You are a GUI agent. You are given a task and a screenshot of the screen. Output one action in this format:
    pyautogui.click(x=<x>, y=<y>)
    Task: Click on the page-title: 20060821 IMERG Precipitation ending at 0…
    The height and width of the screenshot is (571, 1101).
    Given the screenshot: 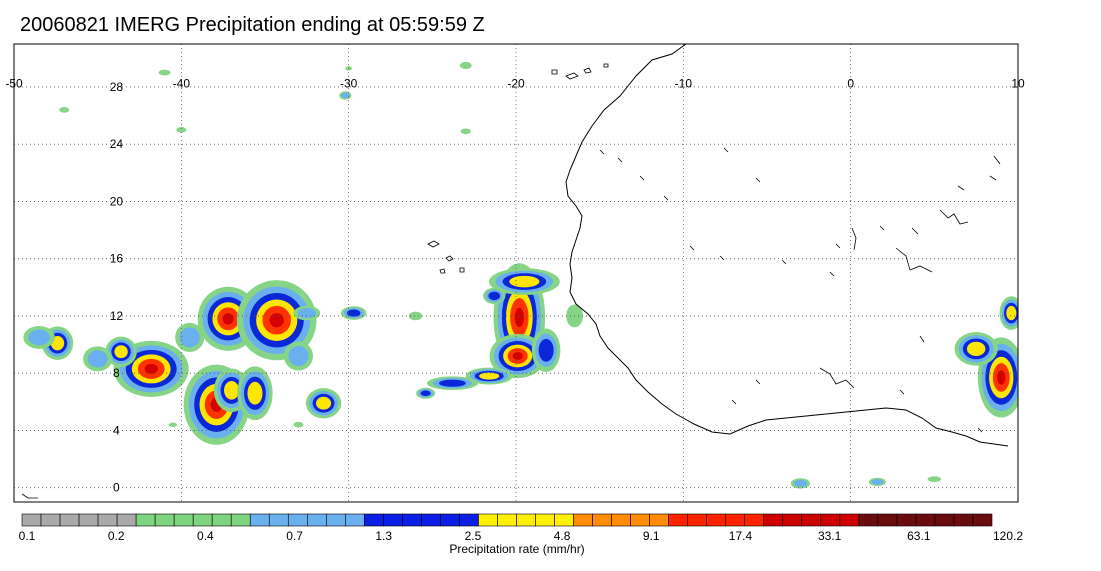 What is the action you would take?
    pyautogui.click(x=252, y=25)
    